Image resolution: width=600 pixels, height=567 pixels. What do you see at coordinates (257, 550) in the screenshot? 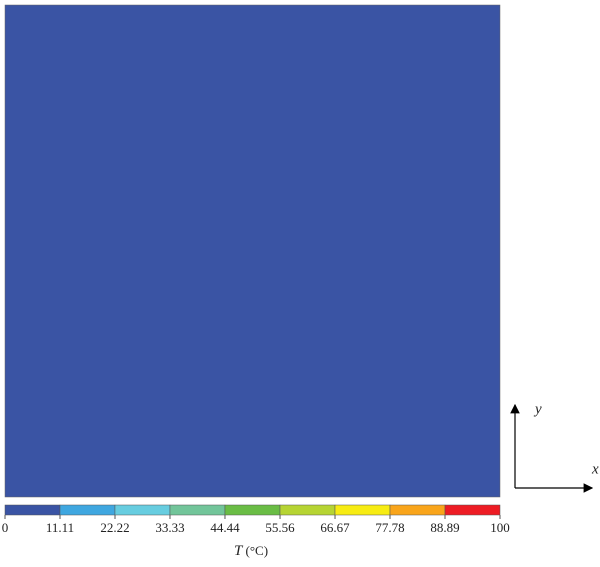
I see `colorbar-unit: (°C)` at bounding box center [257, 550].